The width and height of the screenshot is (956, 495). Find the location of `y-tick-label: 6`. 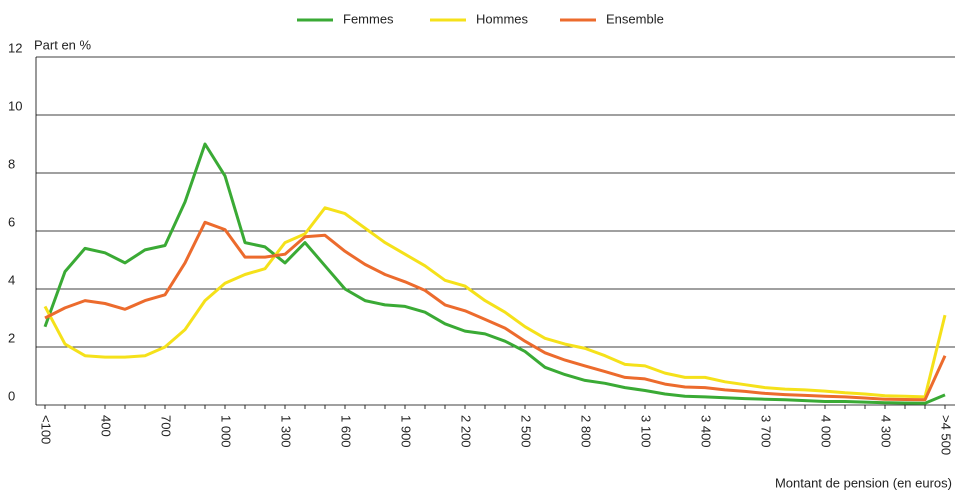

y-tick-label: 6 is located at coordinates (11, 221).